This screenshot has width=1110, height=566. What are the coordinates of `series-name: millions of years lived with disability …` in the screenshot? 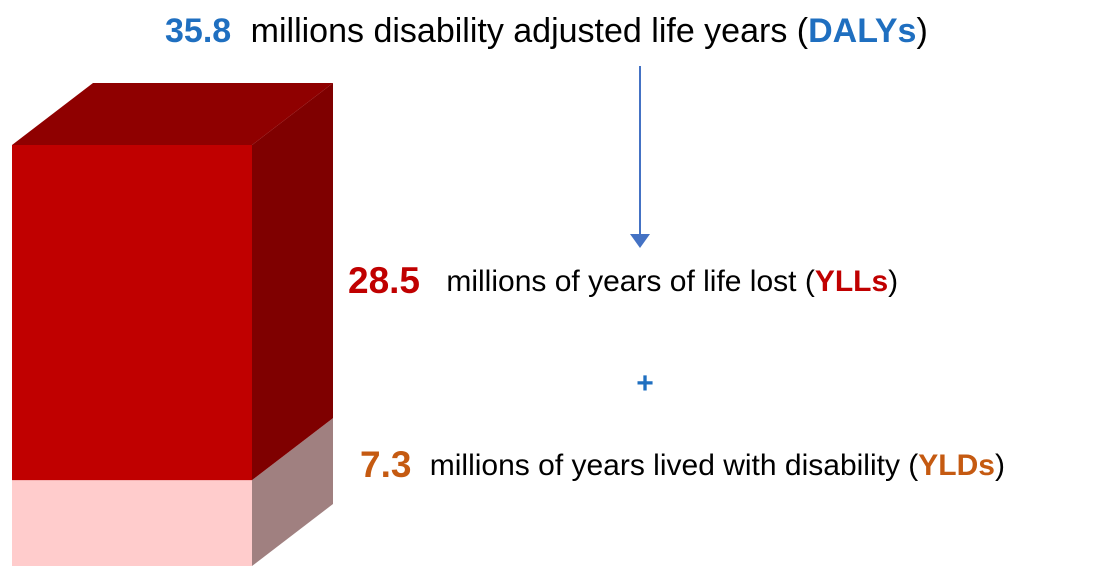 It's located at (674, 465).